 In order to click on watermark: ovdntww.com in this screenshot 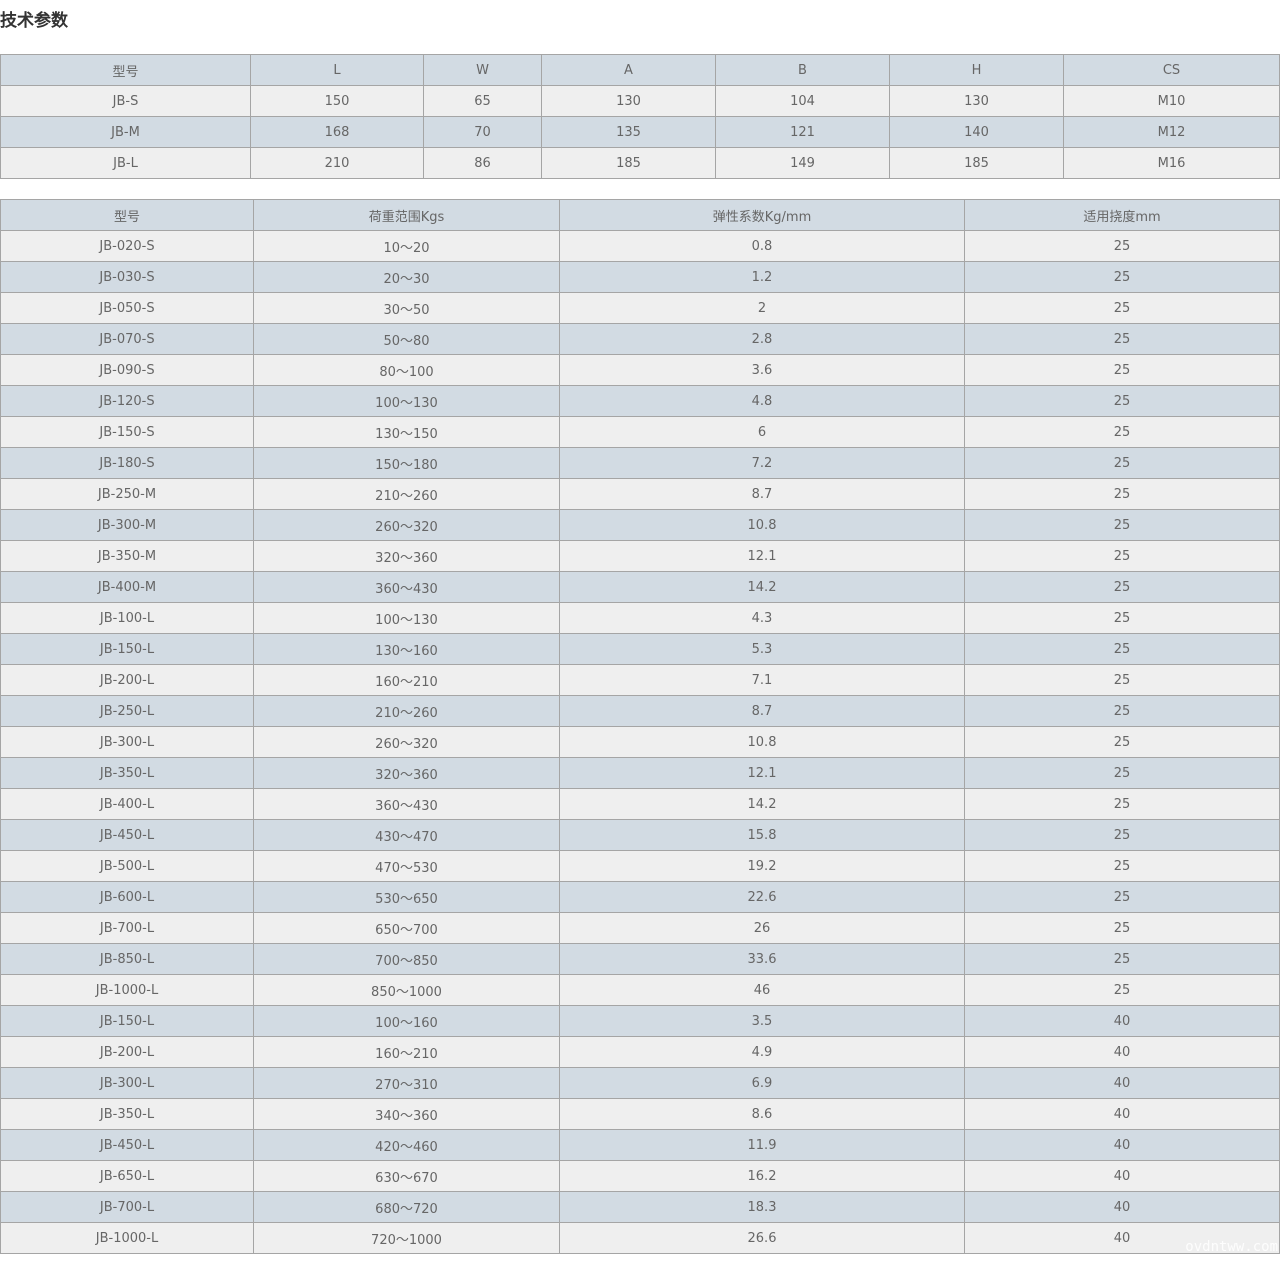, I will do `click(1231, 1247)`.